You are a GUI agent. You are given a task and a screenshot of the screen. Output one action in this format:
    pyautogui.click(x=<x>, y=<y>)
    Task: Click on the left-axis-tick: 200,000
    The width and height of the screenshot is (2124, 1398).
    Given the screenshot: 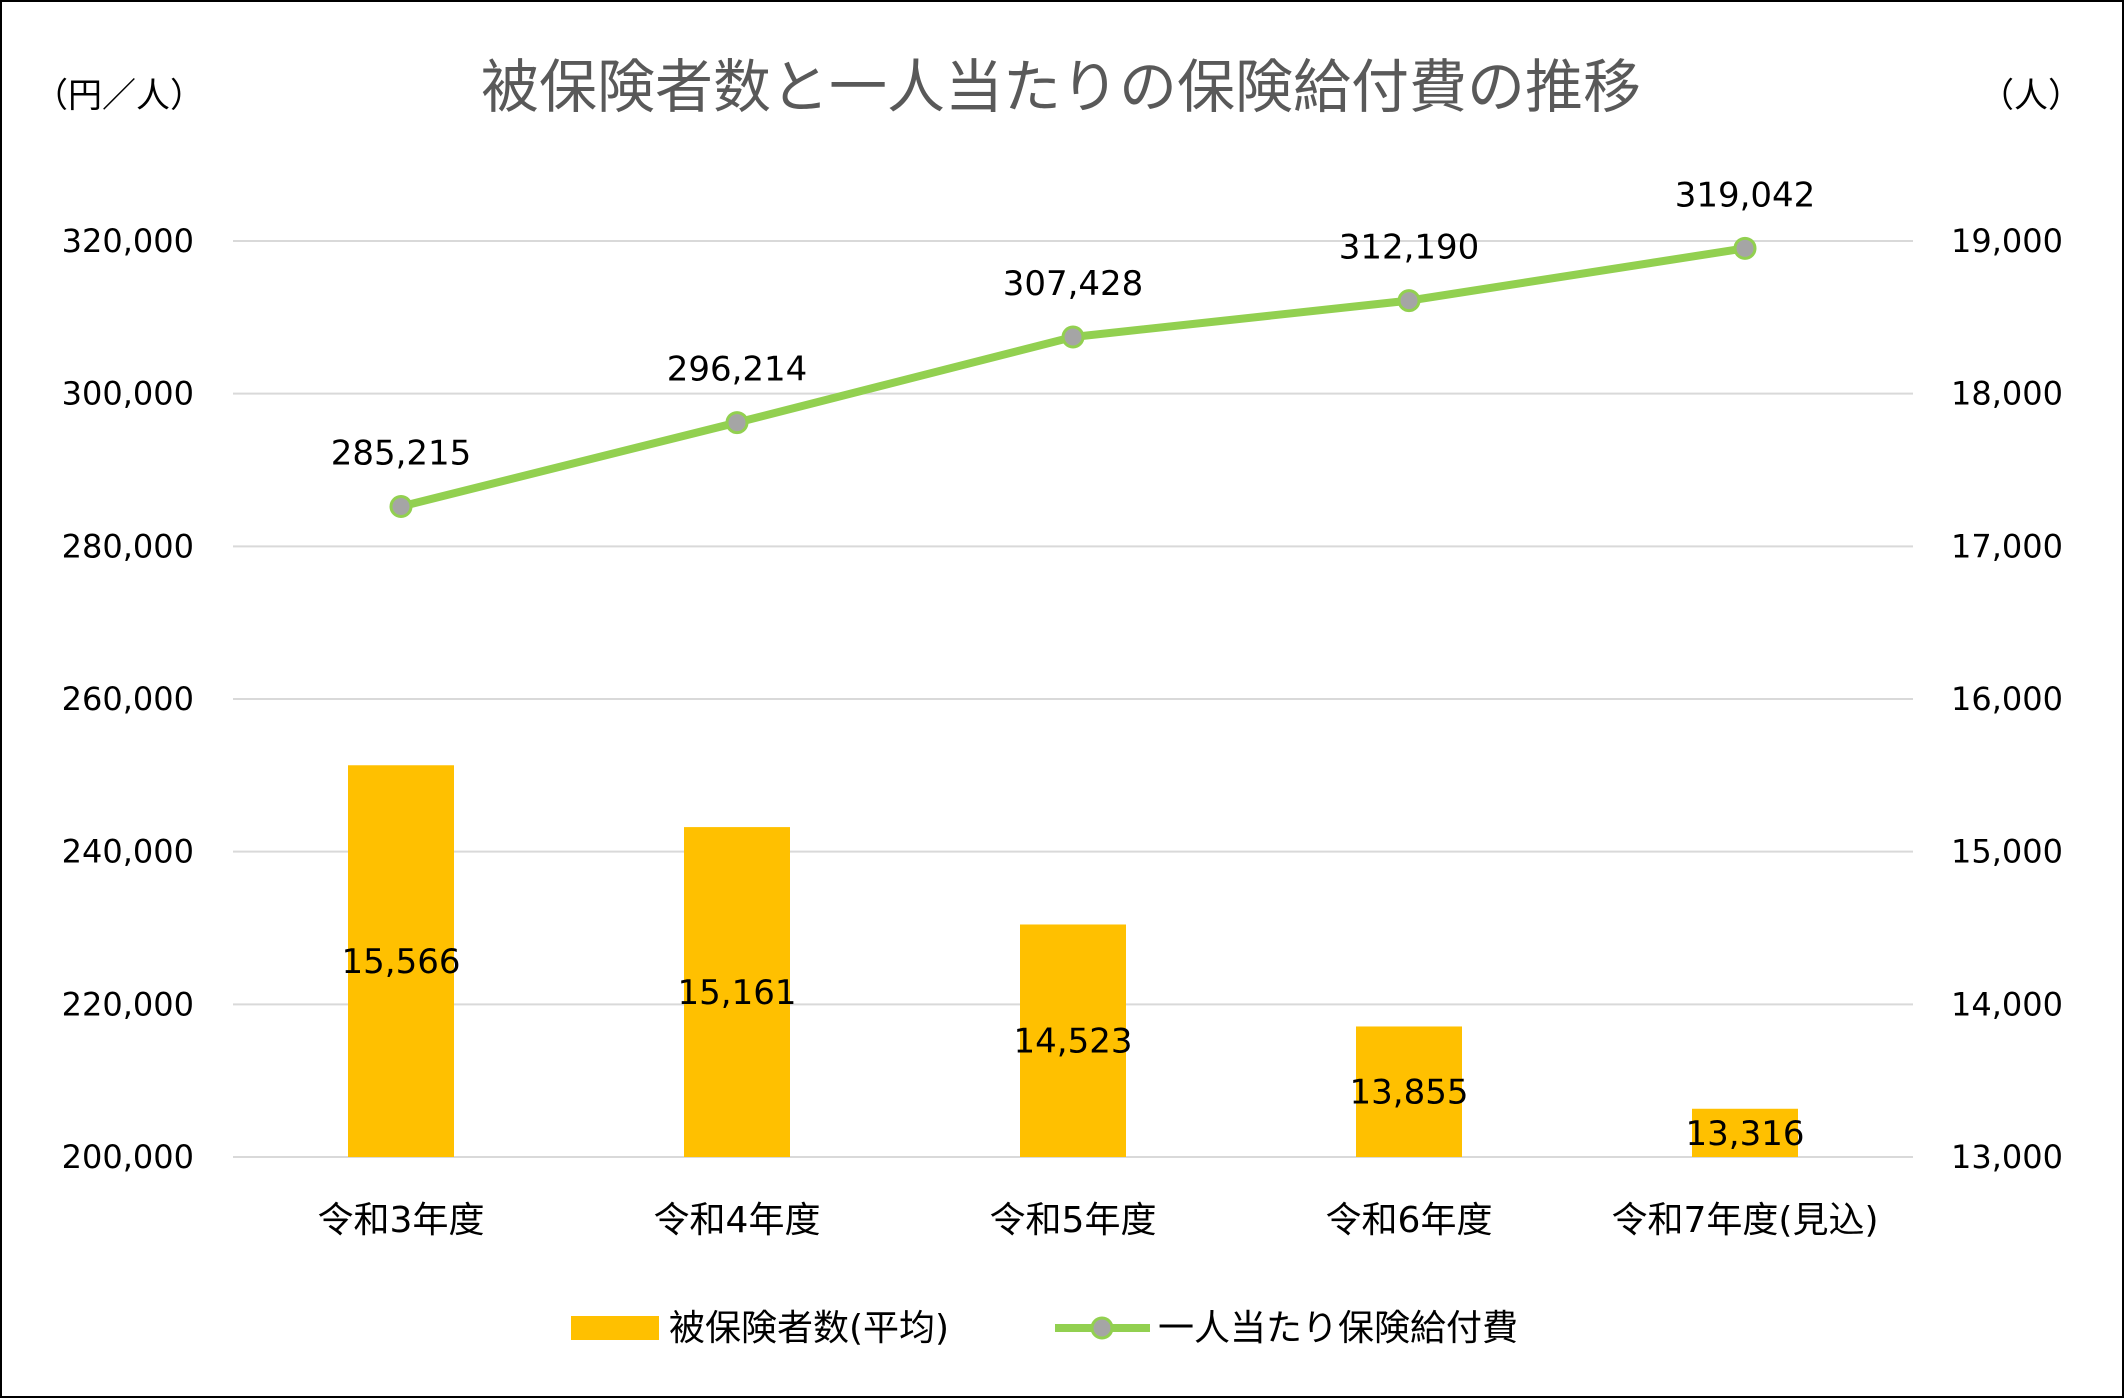 What is the action you would take?
    pyautogui.click(x=128, y=1157)
    